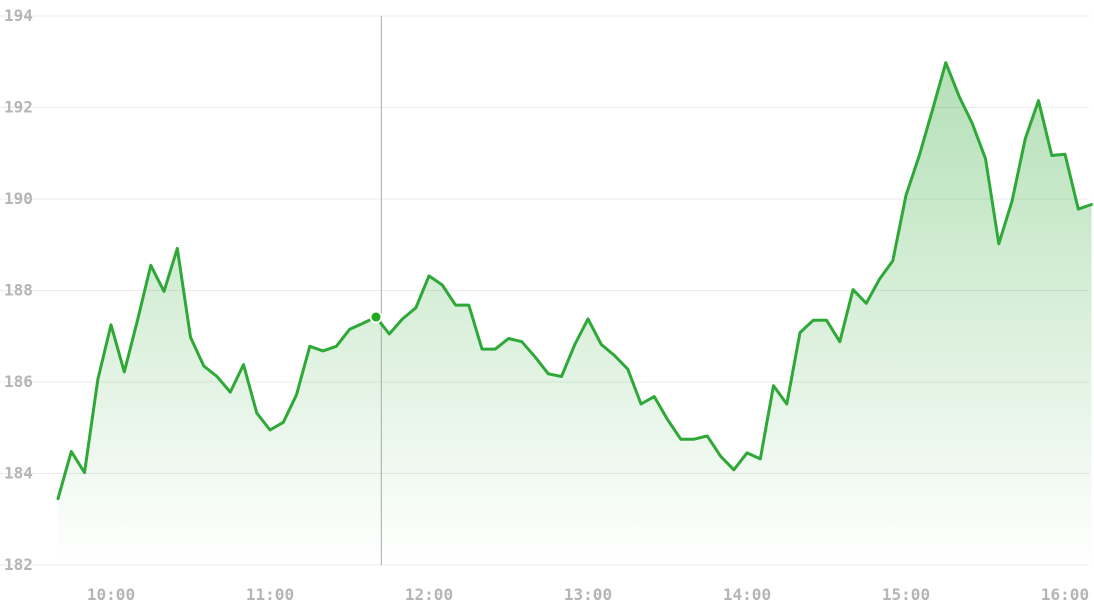 Image resolution: width=1094 pixels, height=616 pixels. Describe the element at coordinates (18, 564) in the screenshot. I see `y-tick-label: 182` at that location.